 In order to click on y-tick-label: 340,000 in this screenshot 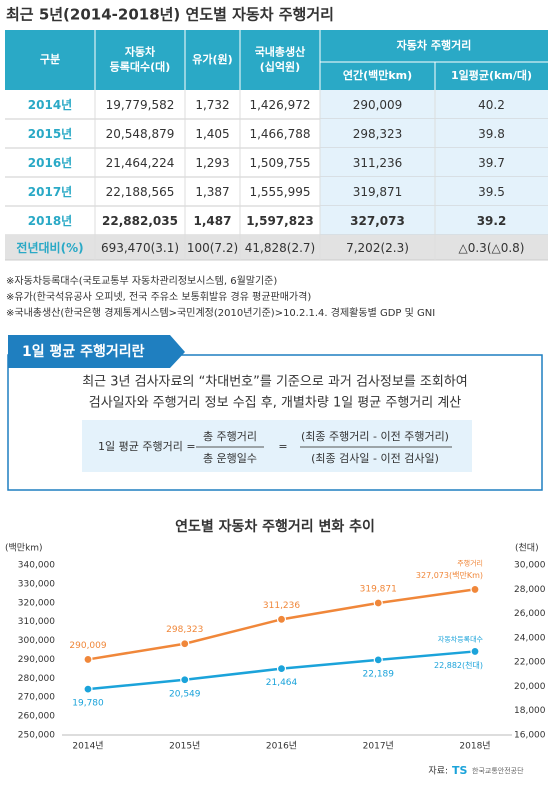, I will do `click(36, 566)`.